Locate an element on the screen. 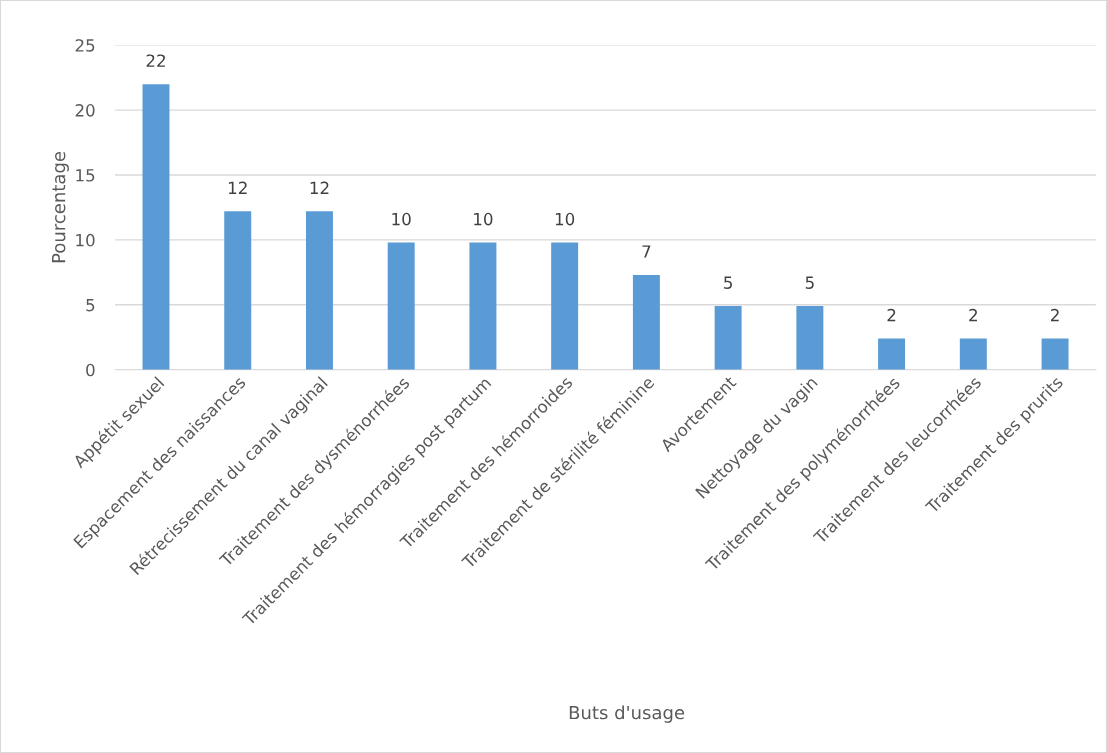 The height and width of the screenshot is (753, 1107). y-tick-label: 15 is located at coordinates (85, 175).